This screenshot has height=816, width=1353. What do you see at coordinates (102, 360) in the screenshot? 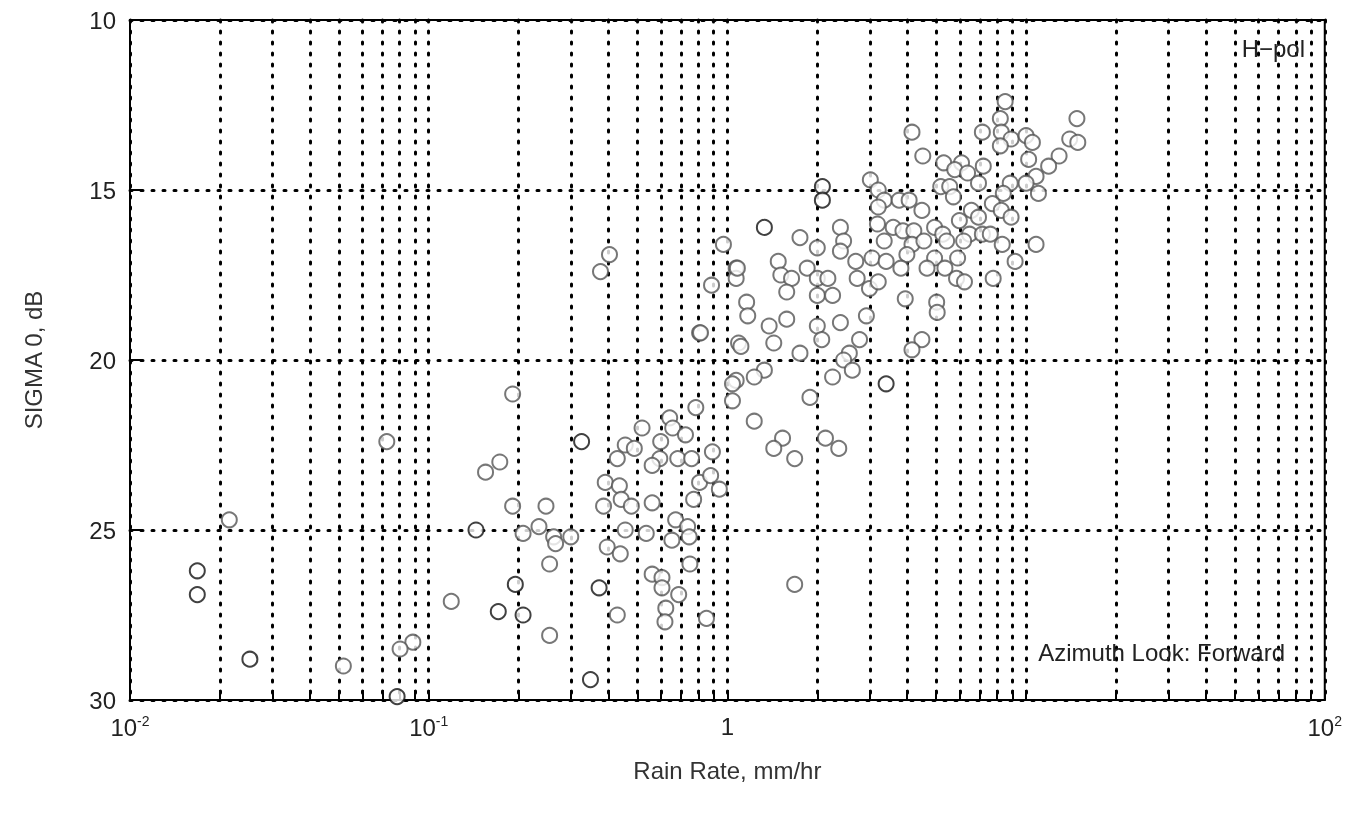
I see `y-tick-label: 20` at bounding box center [102, 360].